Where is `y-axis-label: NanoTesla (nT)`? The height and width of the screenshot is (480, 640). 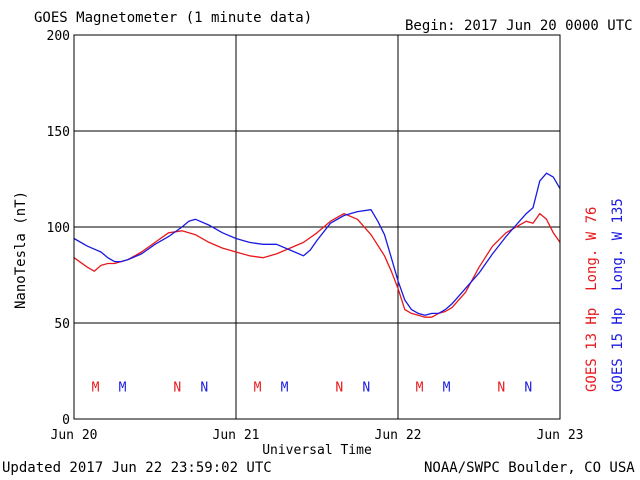 y-axis-label: NanoTesla (nT) is located at coordinates (21, 250).